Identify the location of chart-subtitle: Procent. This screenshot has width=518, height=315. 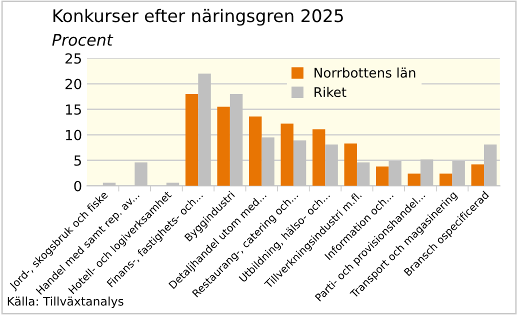
(83, 40).